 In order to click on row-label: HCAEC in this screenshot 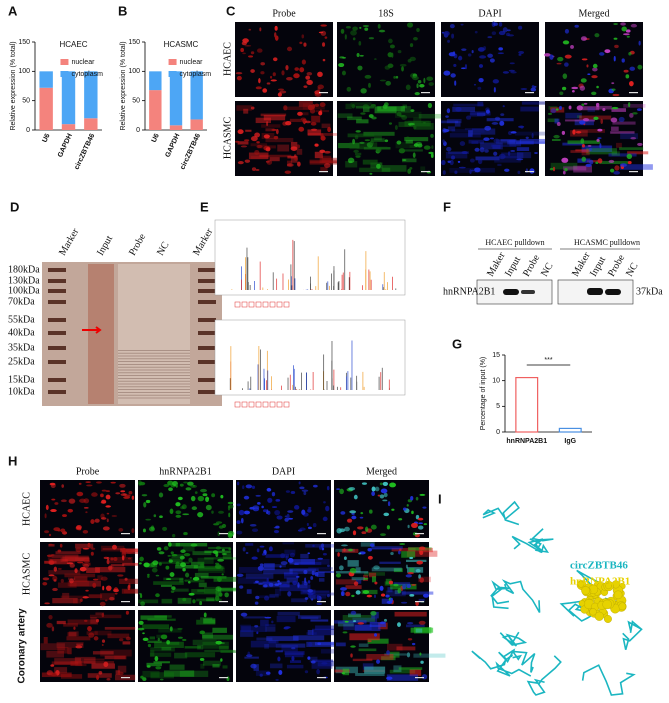, I will do `click(26, 509)`.